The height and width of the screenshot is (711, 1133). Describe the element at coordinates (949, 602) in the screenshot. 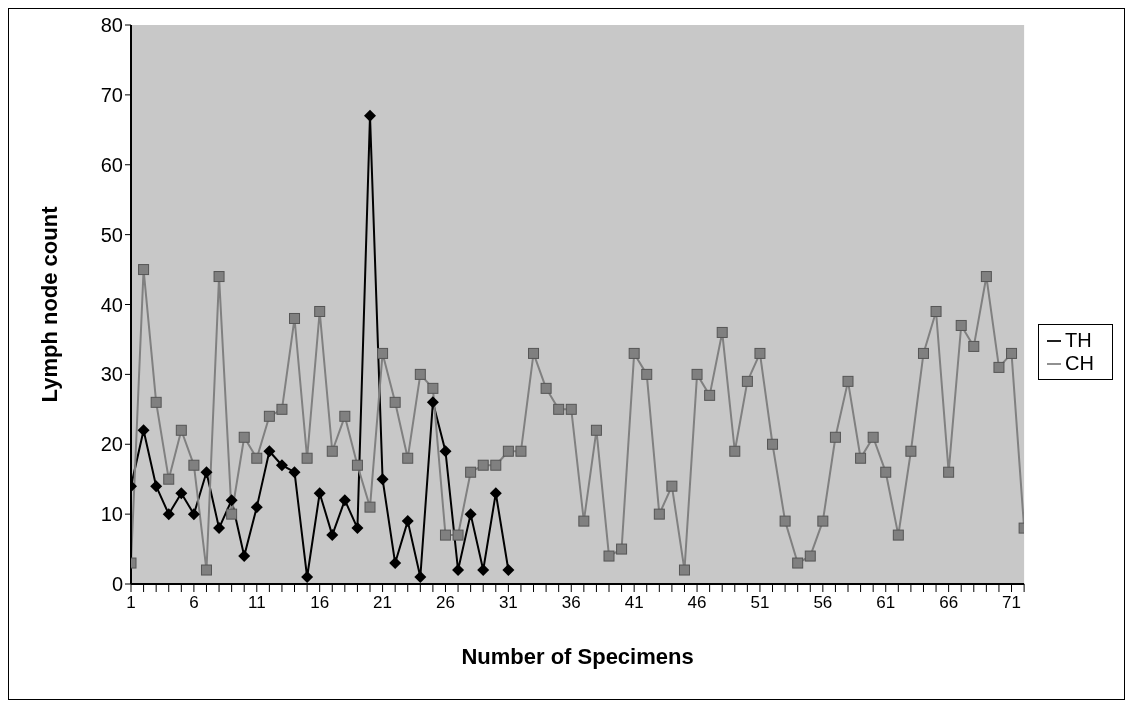

I see `x-tick-label: 66` at that location.